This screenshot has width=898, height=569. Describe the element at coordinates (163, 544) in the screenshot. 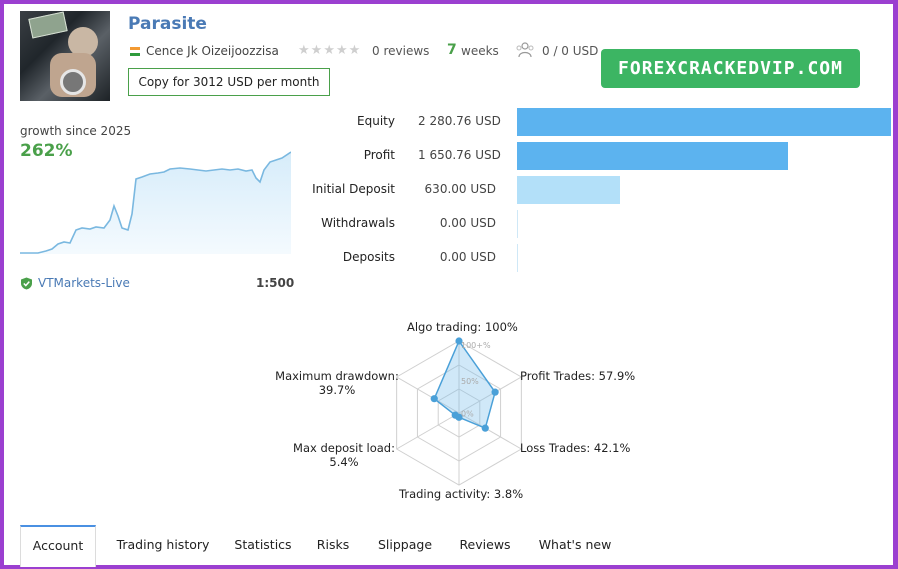

I see `tab-trading-history: Trading history` at that location.